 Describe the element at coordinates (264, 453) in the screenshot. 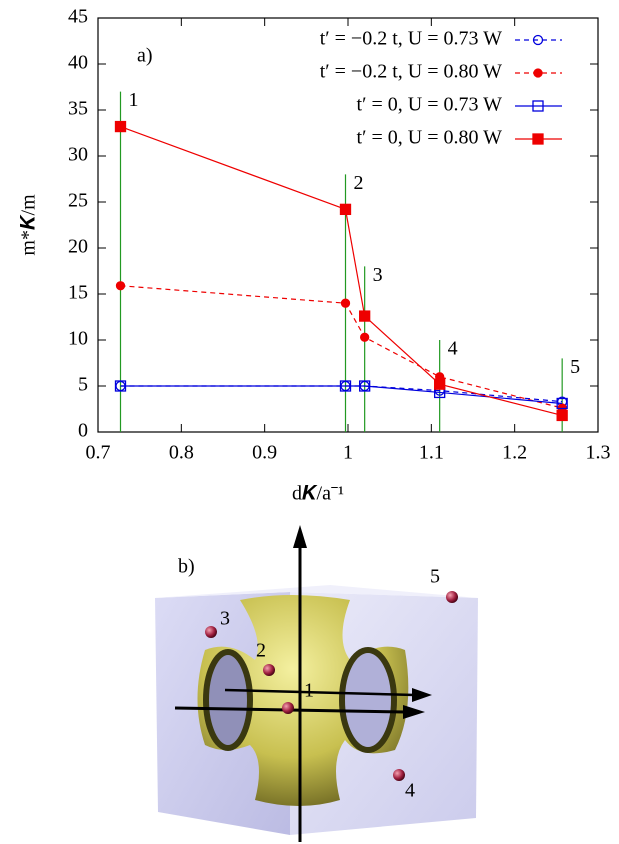

I see `x-tick-label: 0.9` at that location.